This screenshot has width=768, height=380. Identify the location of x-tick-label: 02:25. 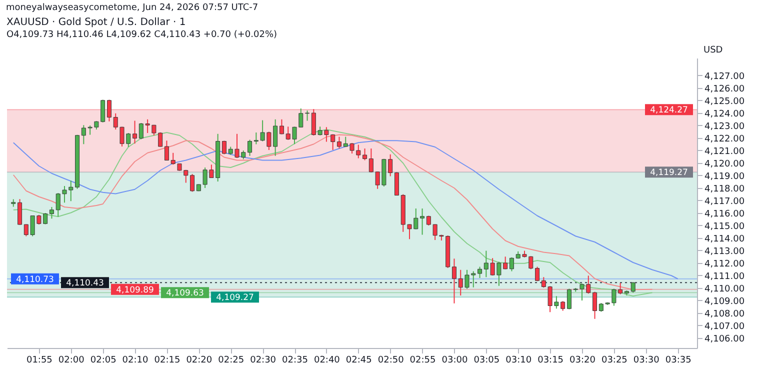
(231, 361).